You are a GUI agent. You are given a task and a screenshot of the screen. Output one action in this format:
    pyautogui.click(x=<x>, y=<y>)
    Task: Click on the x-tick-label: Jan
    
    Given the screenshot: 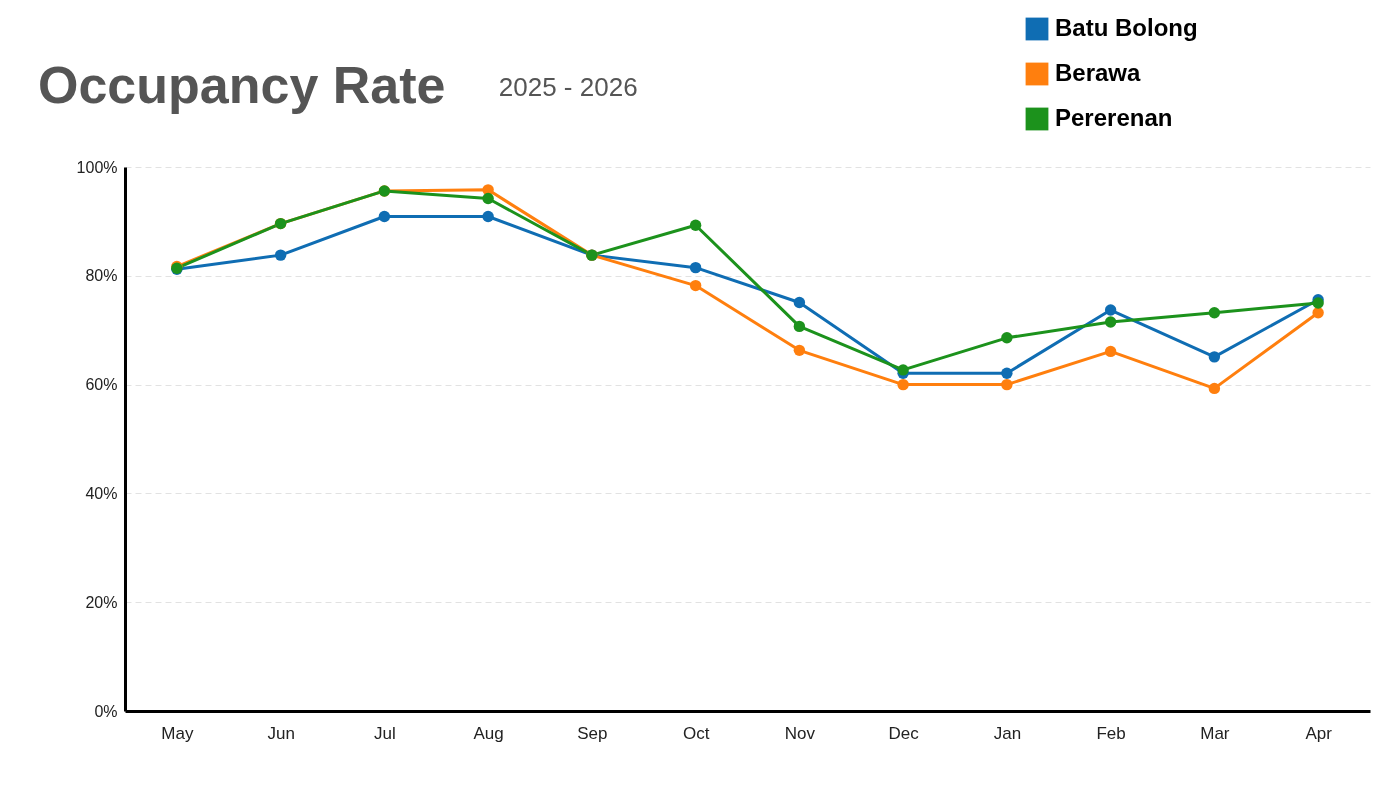 What is the action you would take?
    pyautogui.click(x=1007, y=733)
    